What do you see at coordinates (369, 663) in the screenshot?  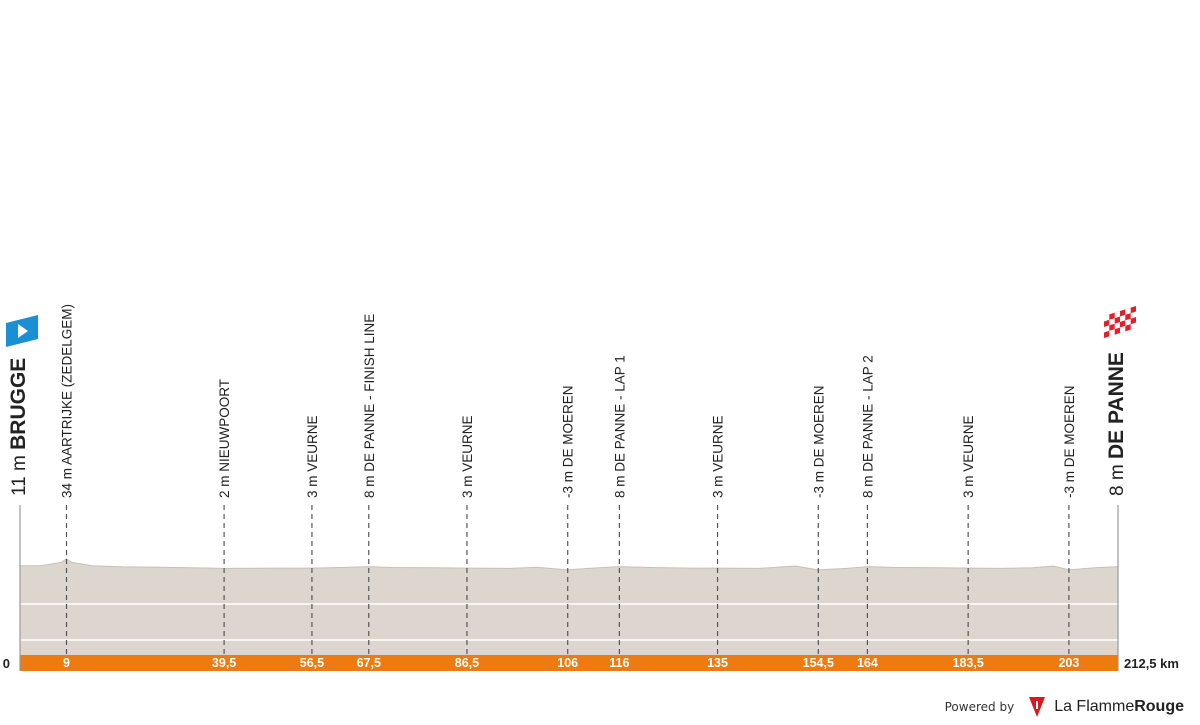 I see `waypoint-km-label: 67,5` at bounding box center [369, 663].